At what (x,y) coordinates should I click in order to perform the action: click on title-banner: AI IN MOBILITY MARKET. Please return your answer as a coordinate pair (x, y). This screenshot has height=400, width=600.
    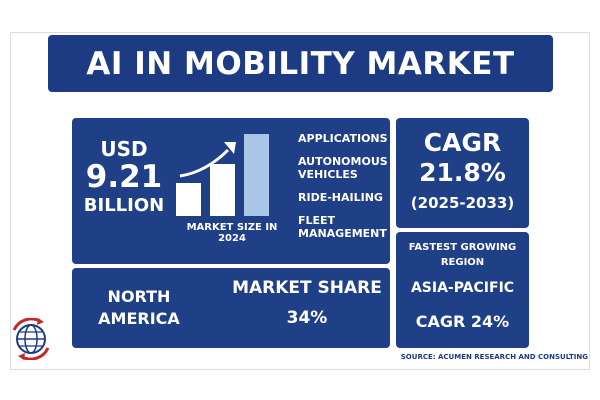
    Looking at the image, I should click on (300, 63).